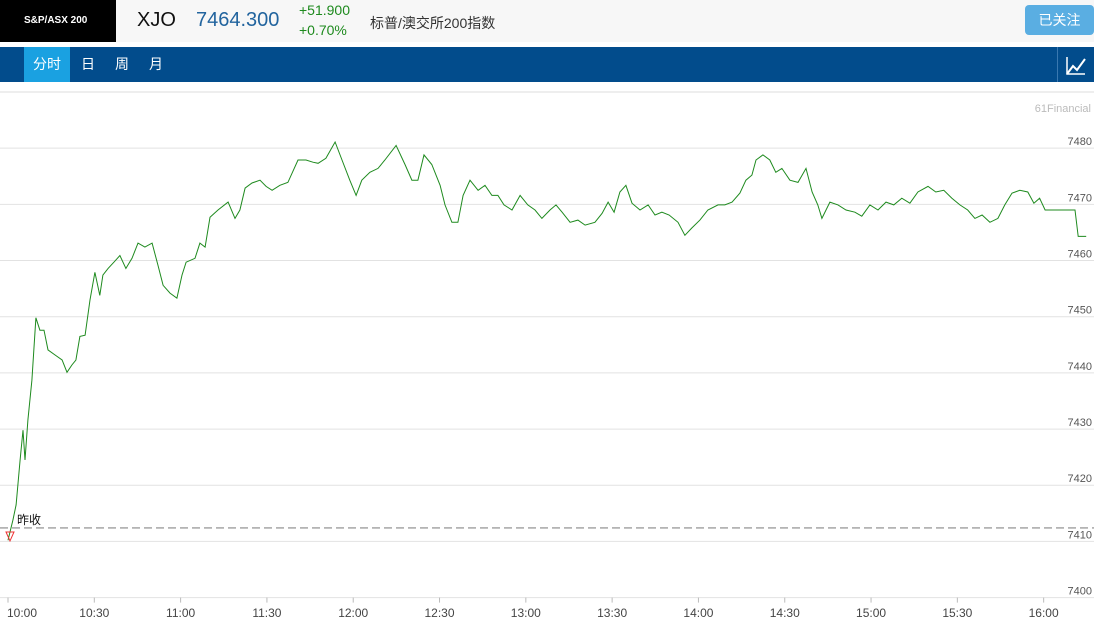  Describe the element at coordinates (433, 23) in the screenshot. I see `index-name: 标普/澳交所200指数` at that location.